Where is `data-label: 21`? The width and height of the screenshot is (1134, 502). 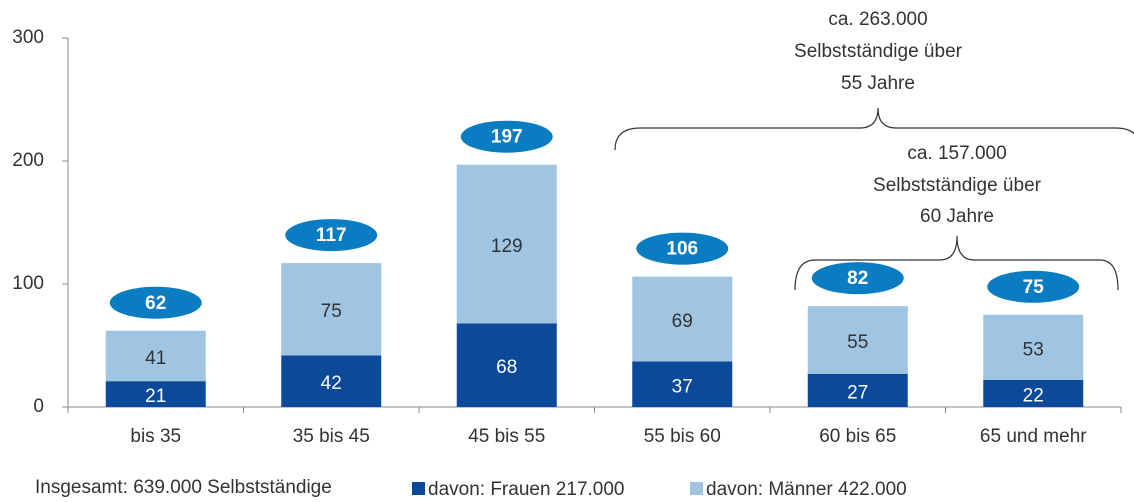
data-label: 21 is located at coordinates (155, 396).